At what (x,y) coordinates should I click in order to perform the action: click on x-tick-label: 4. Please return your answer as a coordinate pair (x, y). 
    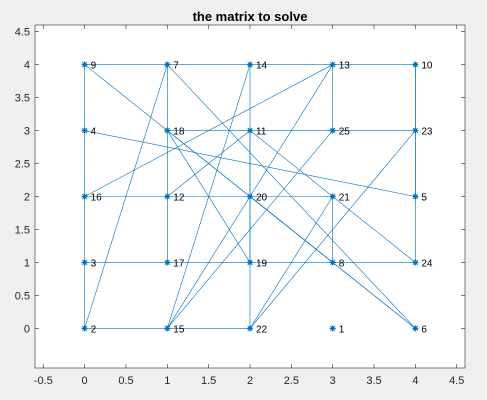
    Looking at the image, I should click on (415, 381).